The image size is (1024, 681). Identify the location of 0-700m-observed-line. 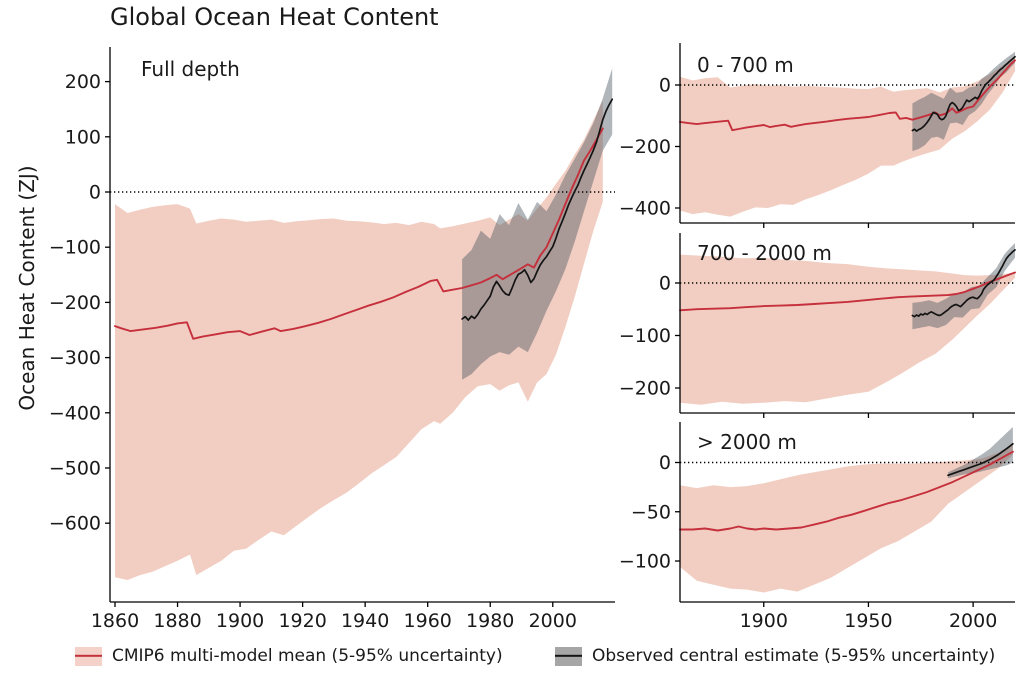
(963, 93).